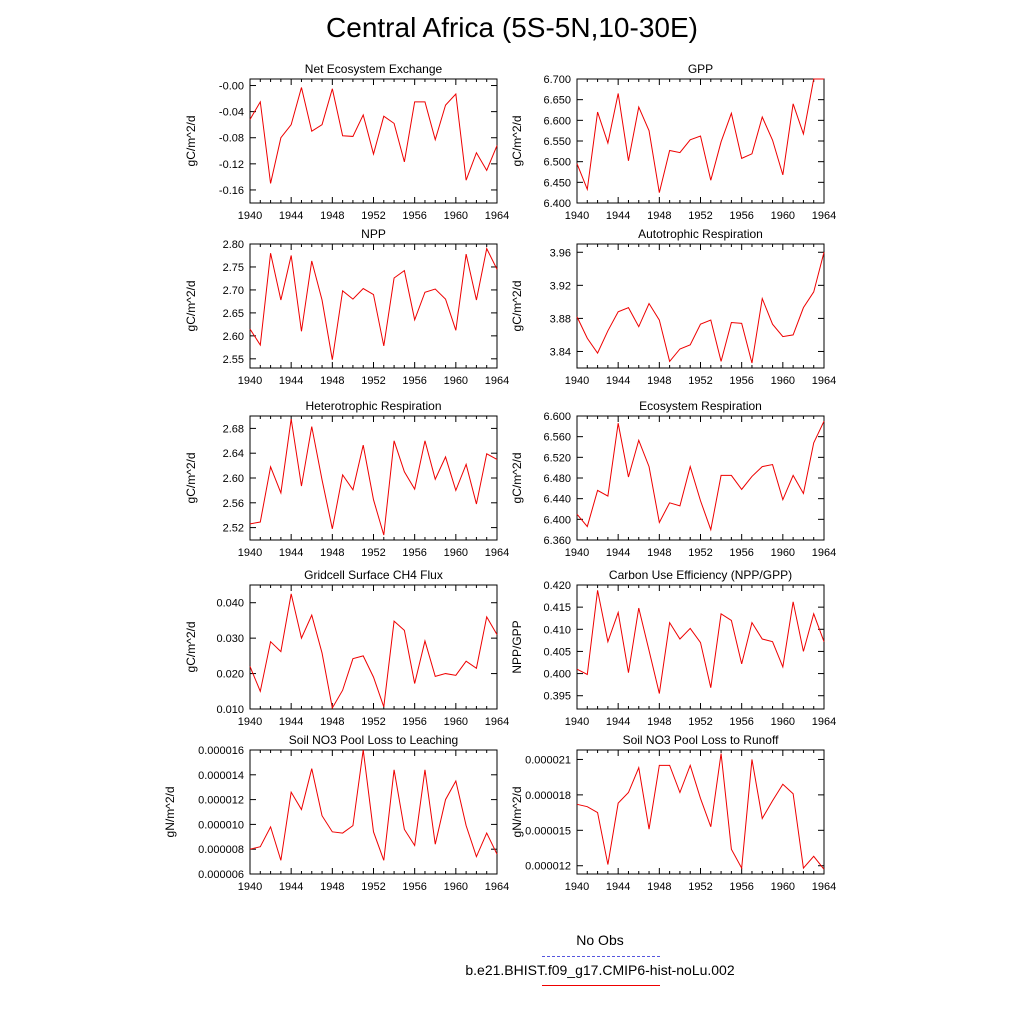 The image size is (1024, 1024). What do you see at coordinates (557, 458) in the screenshot?
I see `y-tick-label: 6.520` at bounding box center [557, 458].